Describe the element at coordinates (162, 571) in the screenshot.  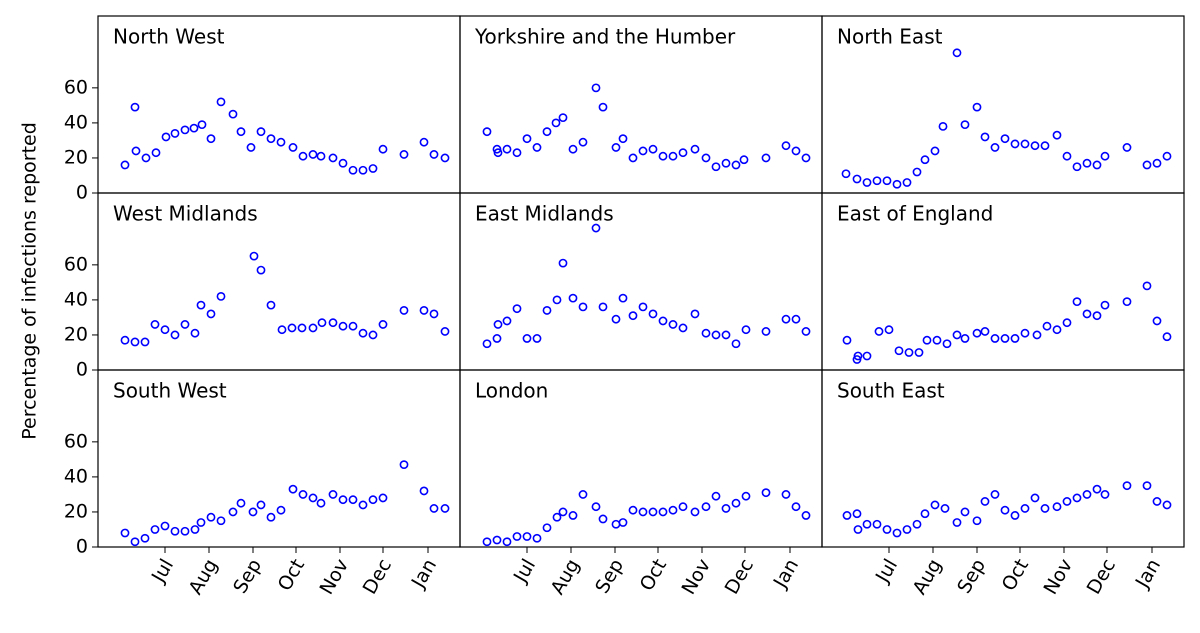
I see `x-tick-label: Jul` at that location.